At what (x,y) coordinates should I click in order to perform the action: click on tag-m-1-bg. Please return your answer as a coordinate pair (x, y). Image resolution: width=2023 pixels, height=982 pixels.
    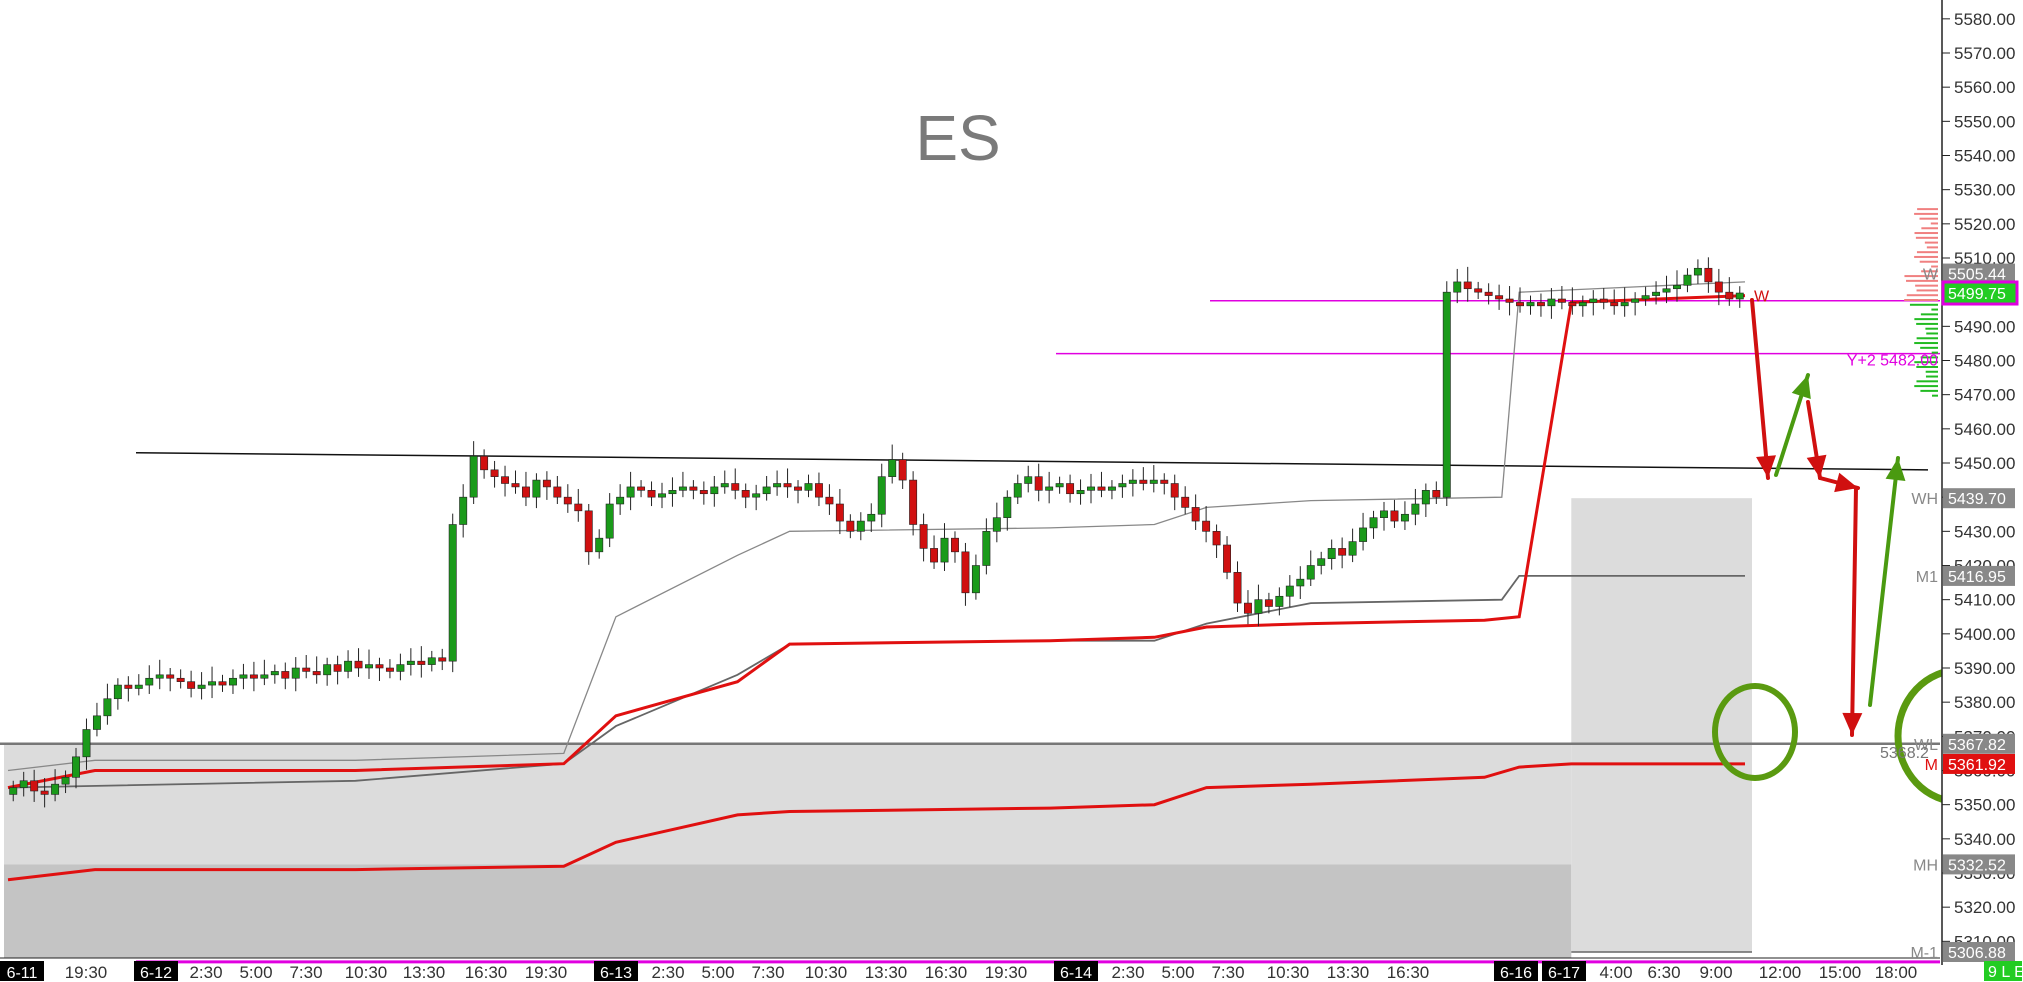
    Looking at the image, I should click on (1979, 951).